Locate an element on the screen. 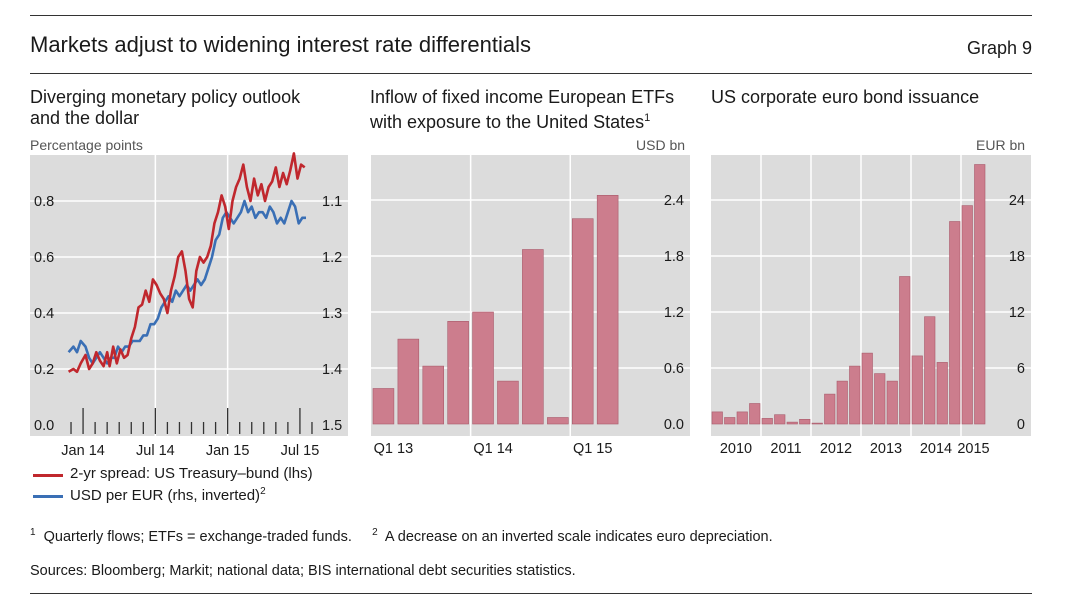 Image resolution: width=1080 pixels, height=607 pixels. panel3-unit: EUR bn is located at coordinates (1001, 145).